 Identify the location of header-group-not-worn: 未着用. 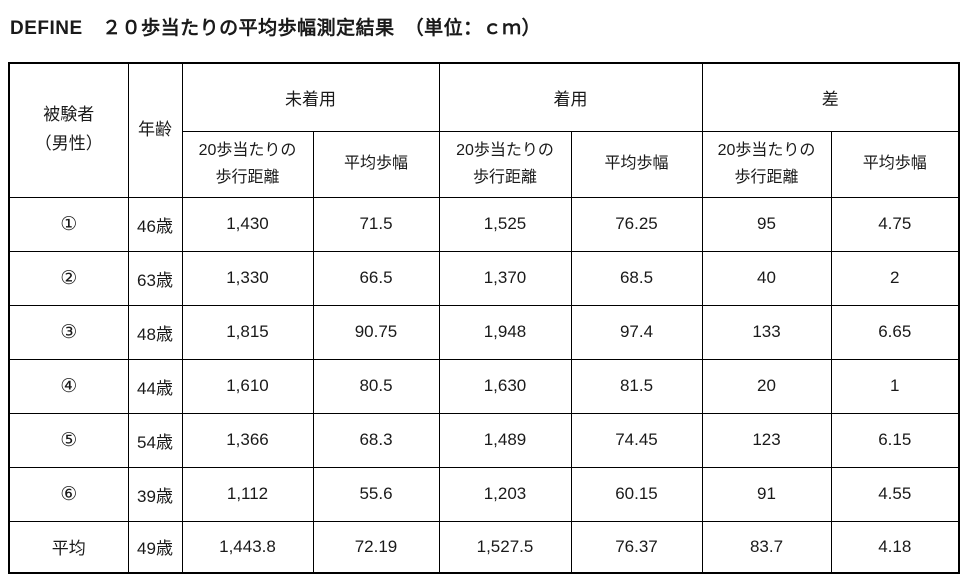
(310, 97).